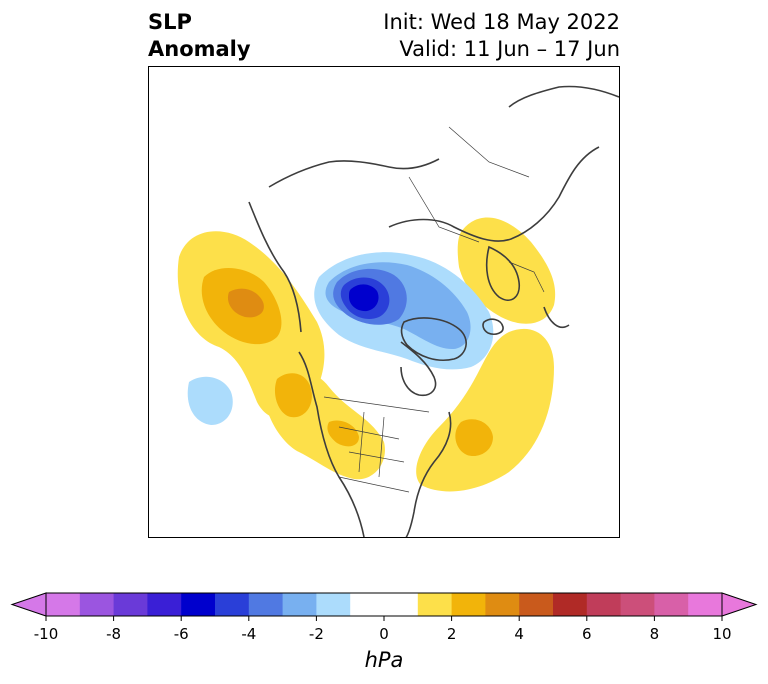 This screenshot has height=684, width=768. Describe the element at coordinates (28, 604) in the screenshot. I see `colorbar-extend-min` at that location.